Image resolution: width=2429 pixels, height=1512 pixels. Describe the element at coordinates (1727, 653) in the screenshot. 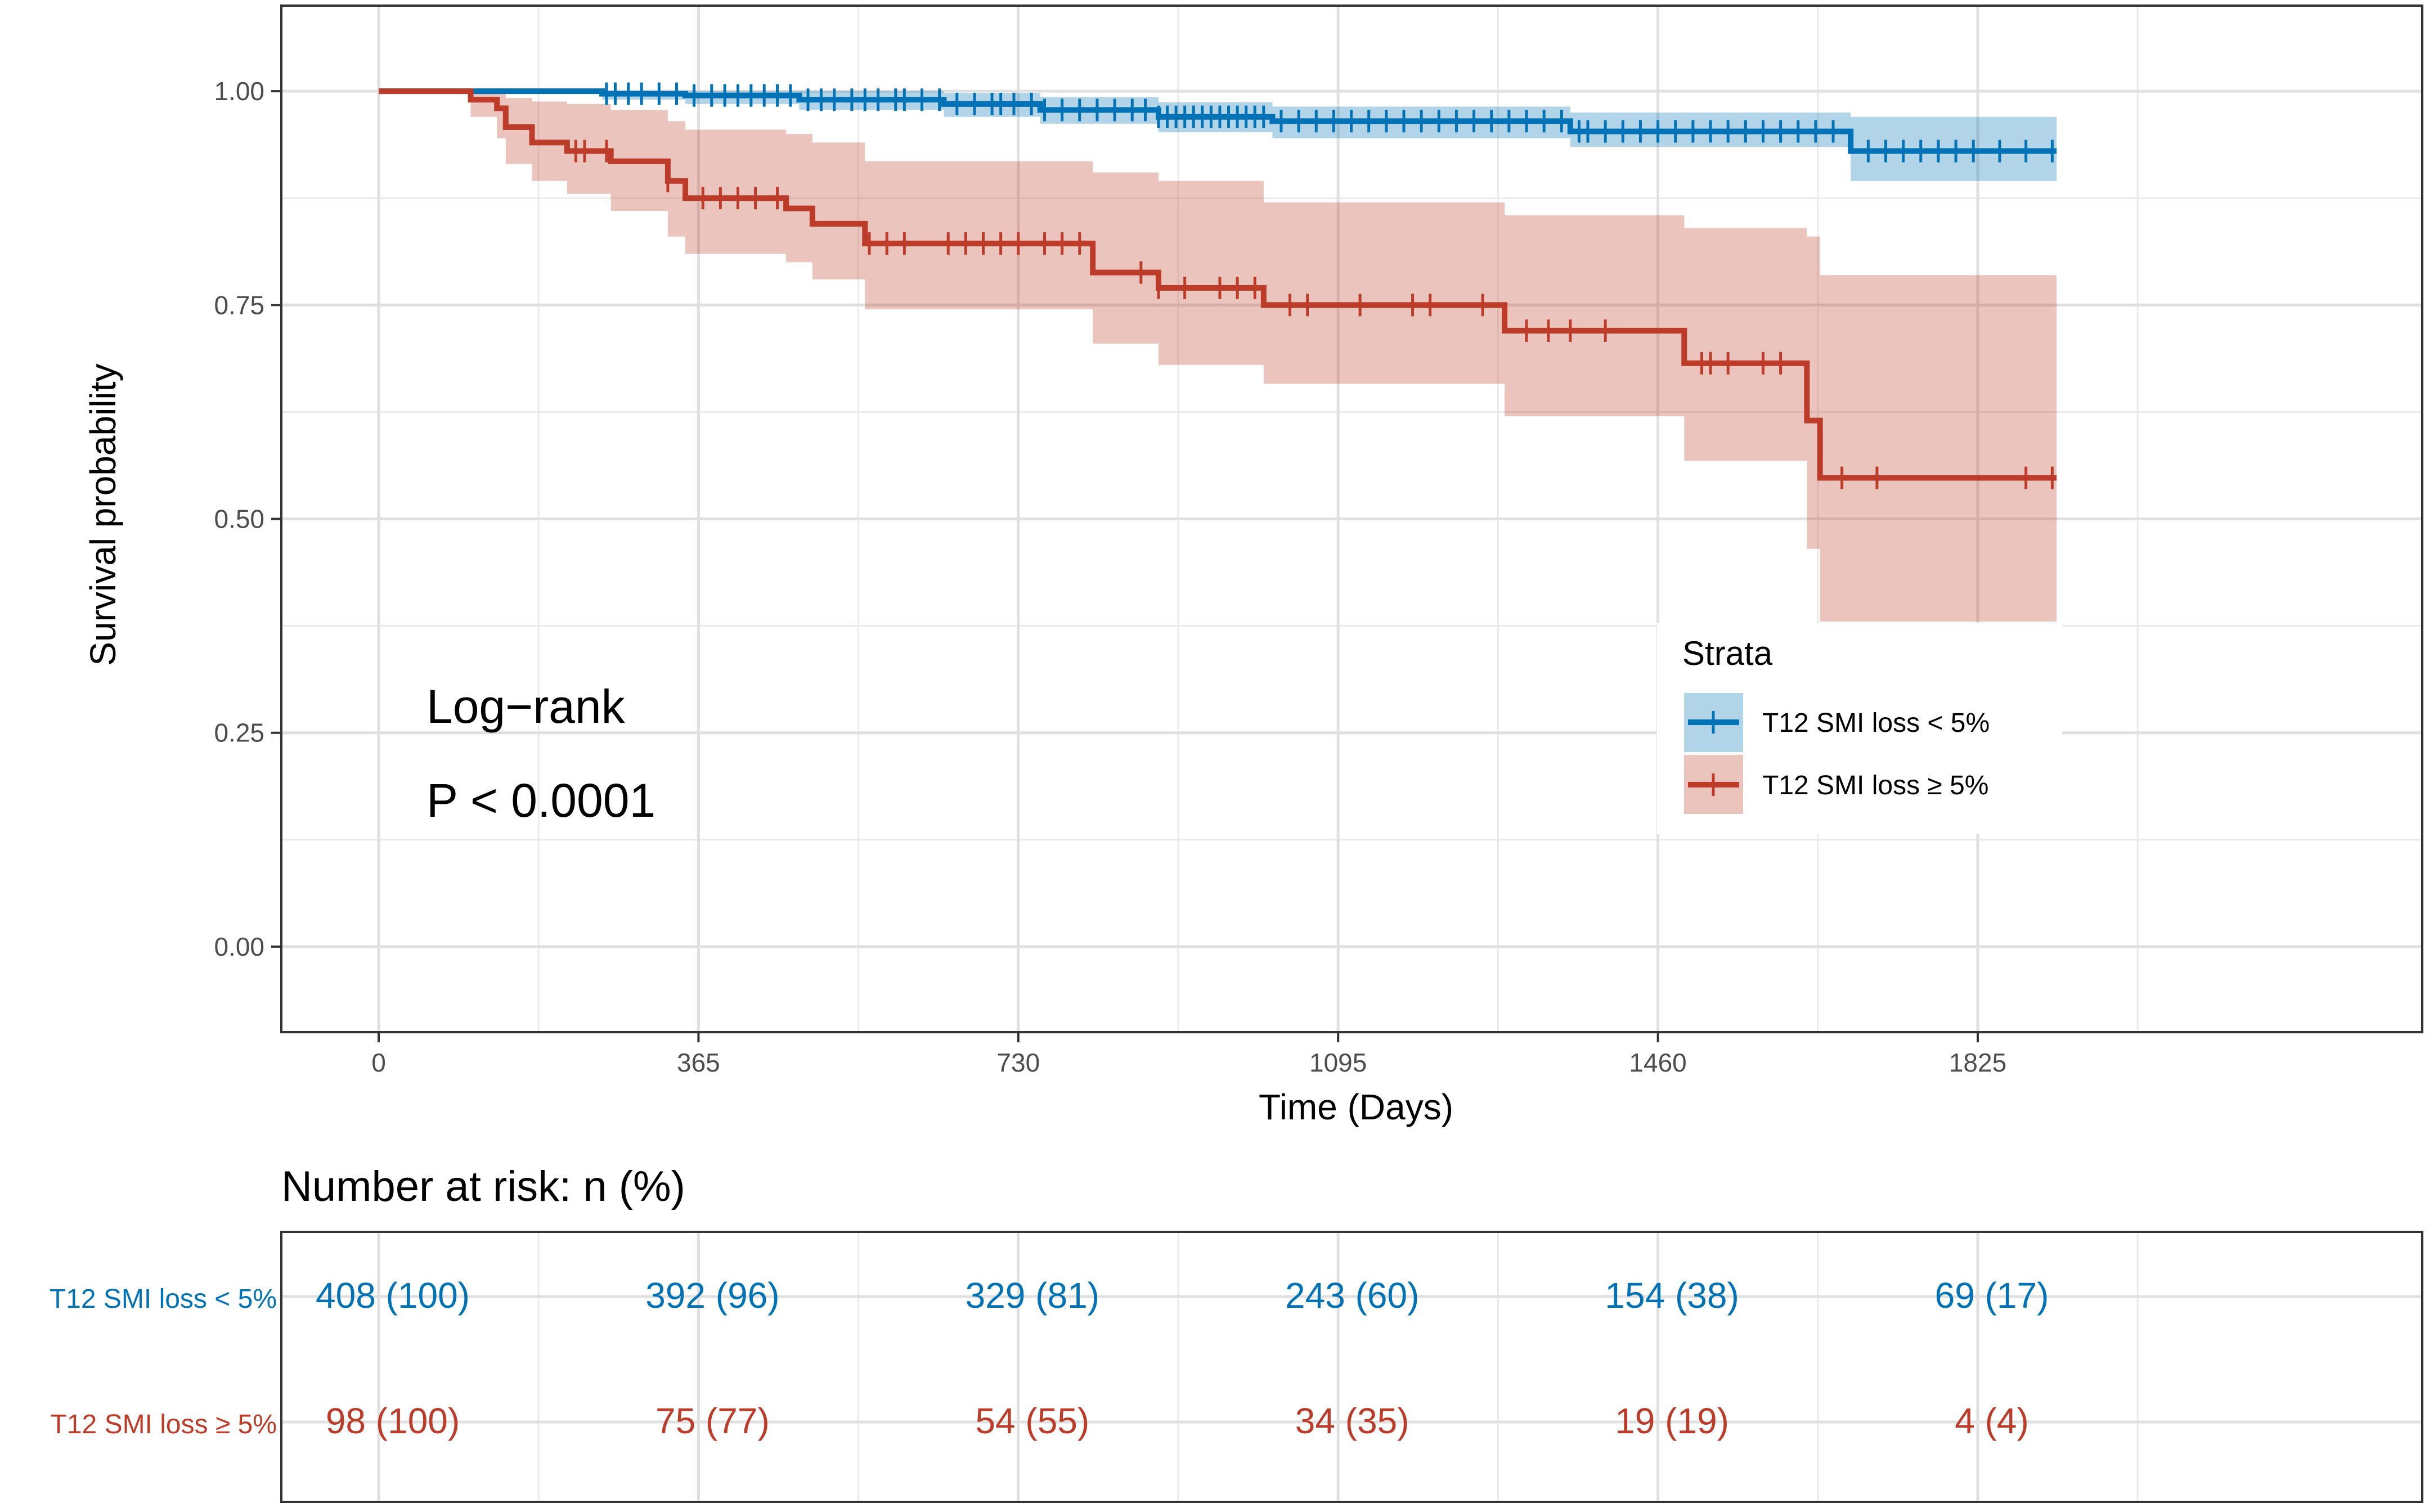

I see `legend-title: Strata` at that location.